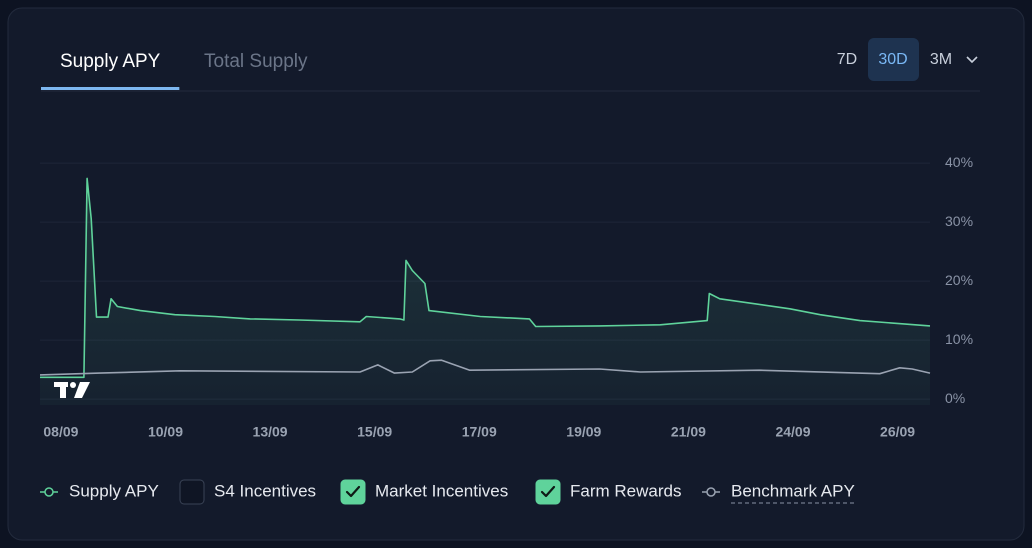 The height and width of the screenshot is (548, 1032). I want to click on toggle-label: S4 Incentives, so click(265, 490).